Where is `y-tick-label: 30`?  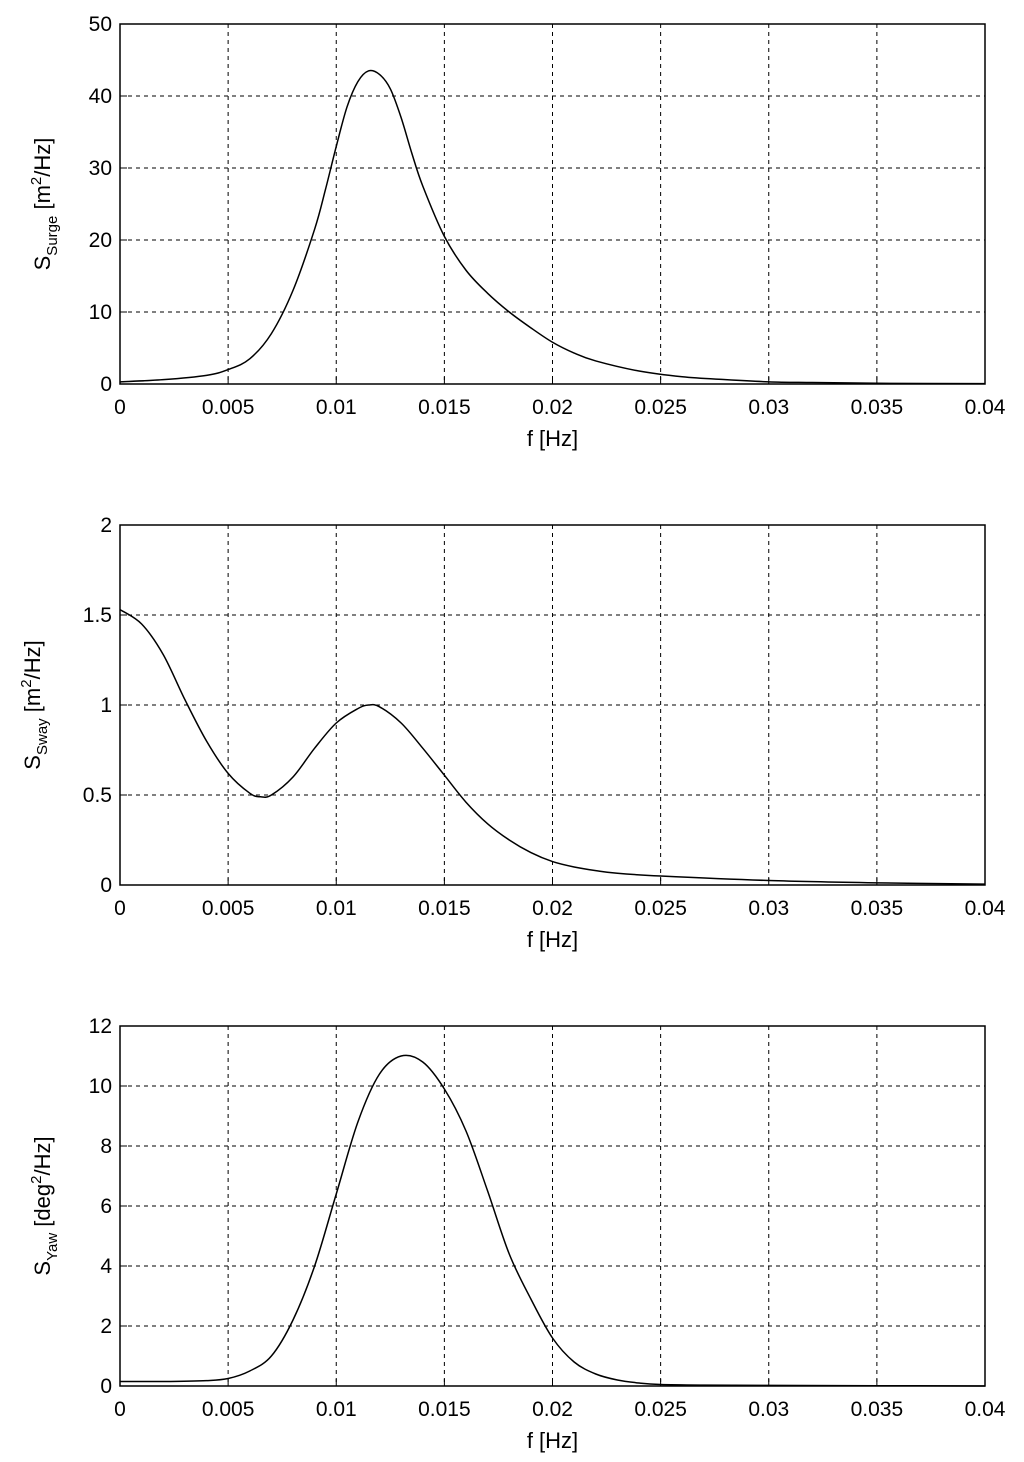 y-tick-label: 30 is located at coordinates (100, 168).